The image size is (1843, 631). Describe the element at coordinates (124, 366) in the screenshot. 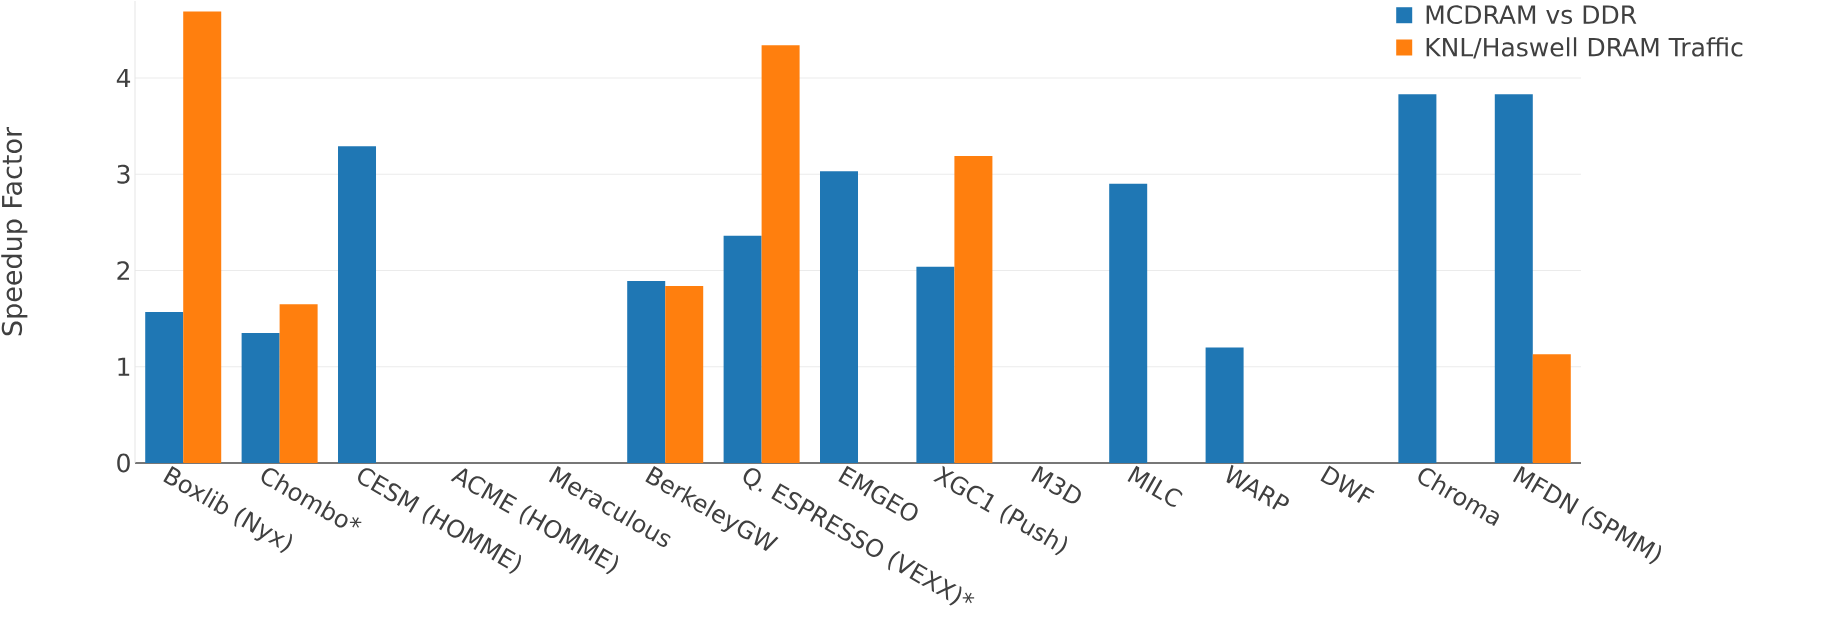

I see `y-tick-label: 1` at that location.